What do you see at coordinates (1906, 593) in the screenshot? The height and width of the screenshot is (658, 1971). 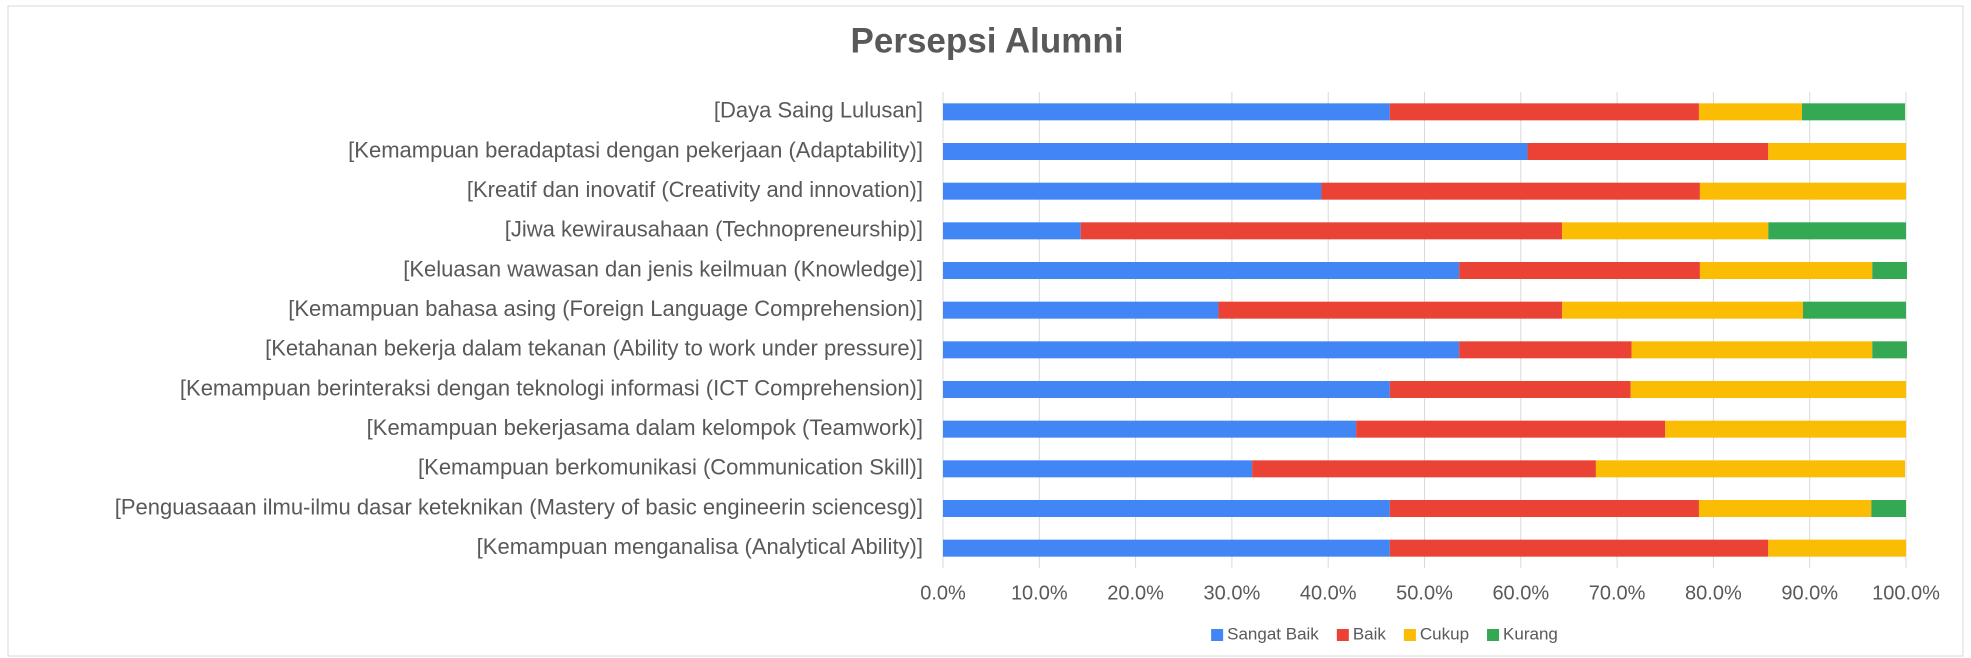 I see `x-tick-label: 100.0%` at bounding box center [1906, 593].